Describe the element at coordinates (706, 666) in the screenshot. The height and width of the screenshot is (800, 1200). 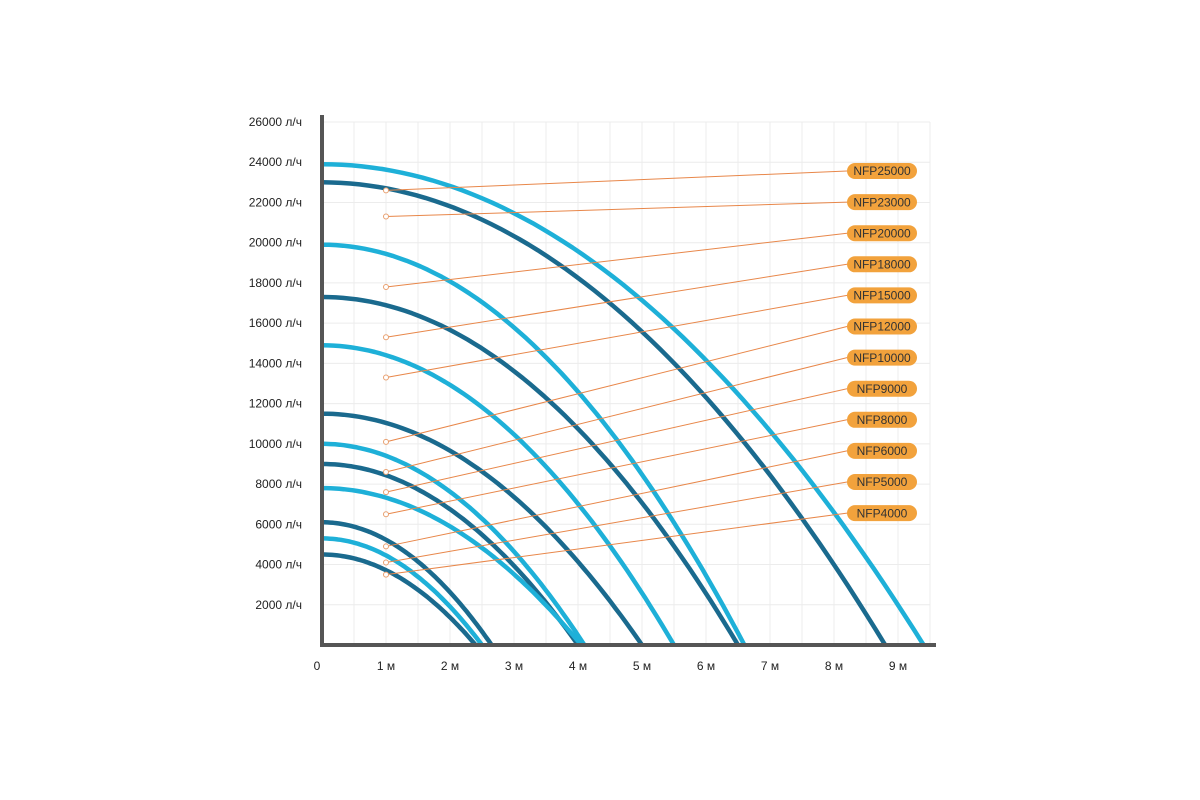
I see `x-tick-label: 6 м` at that location.